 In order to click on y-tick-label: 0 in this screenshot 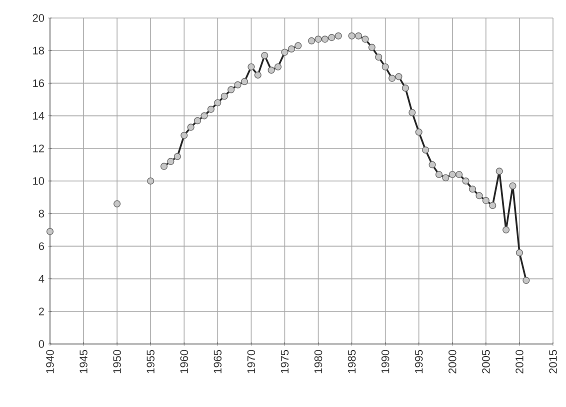, I will do `click(41, 344)`.